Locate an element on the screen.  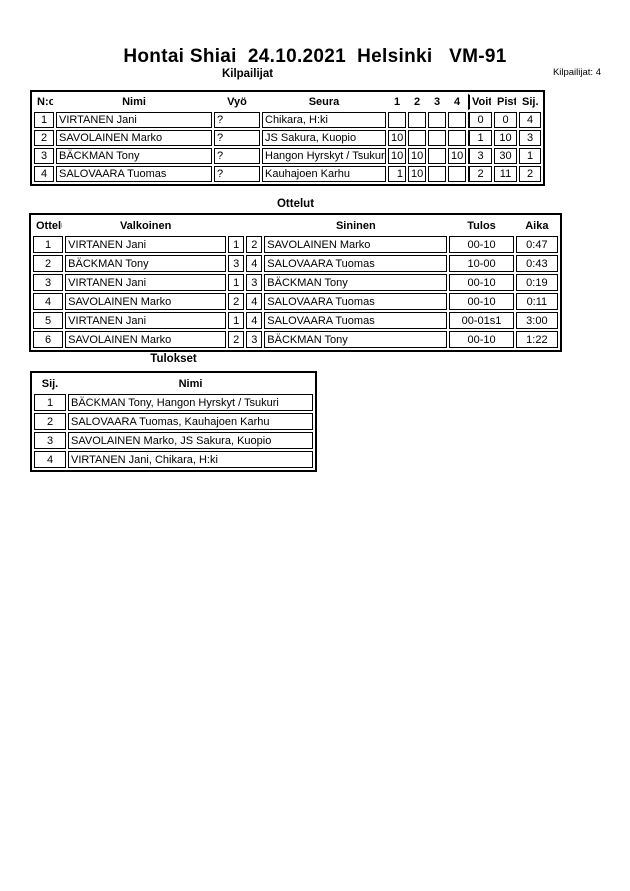
col-header-sininen: Sininen is located at coordinates (355, 225).